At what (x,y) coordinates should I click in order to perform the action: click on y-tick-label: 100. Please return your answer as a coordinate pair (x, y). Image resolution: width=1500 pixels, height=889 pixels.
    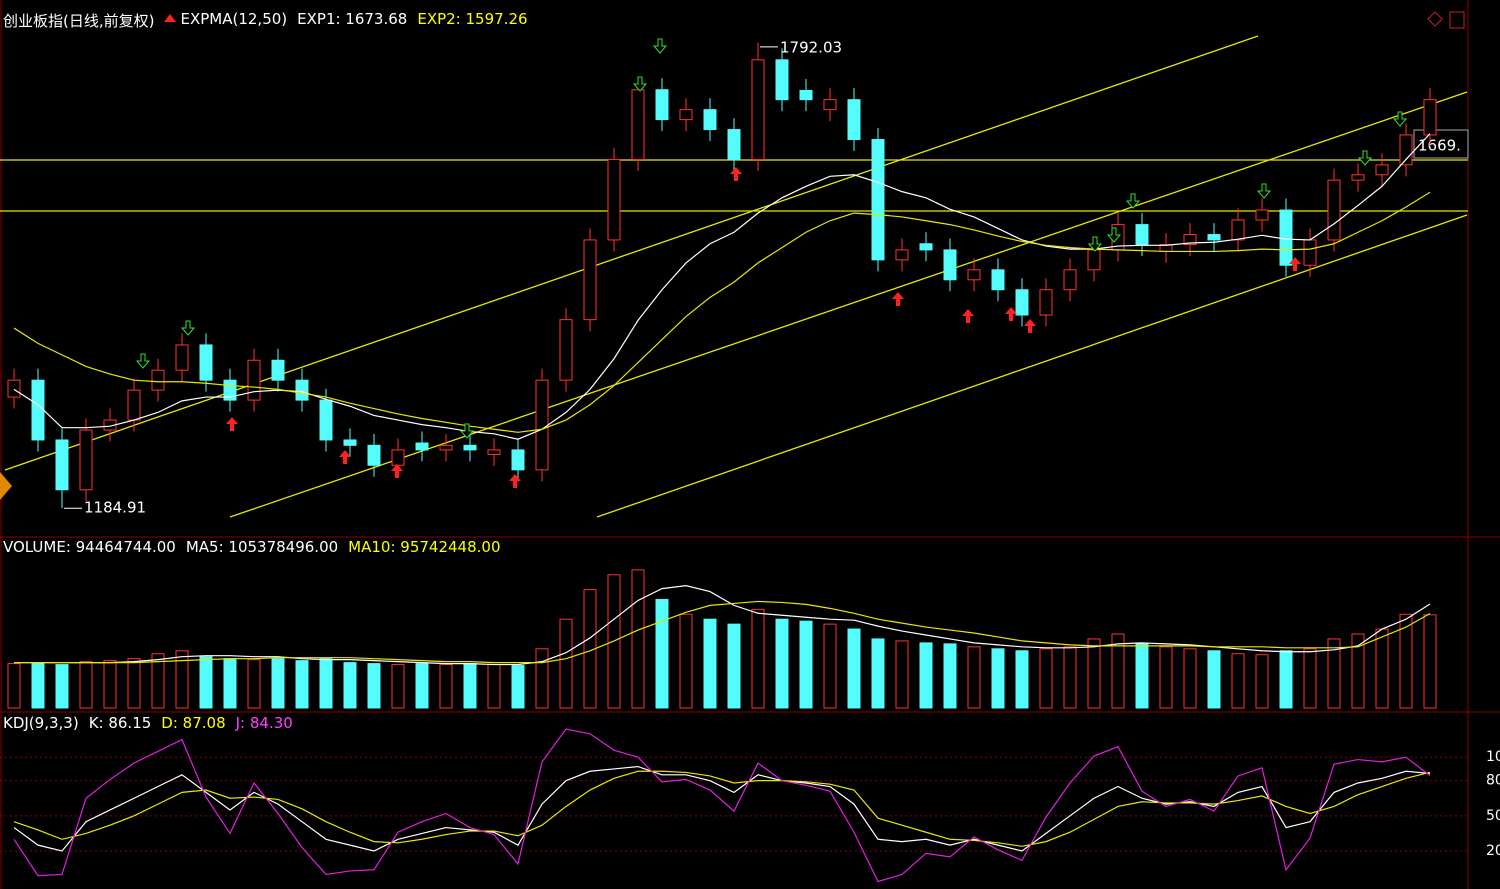
    Looking at the image, I should click on (1493, 757).